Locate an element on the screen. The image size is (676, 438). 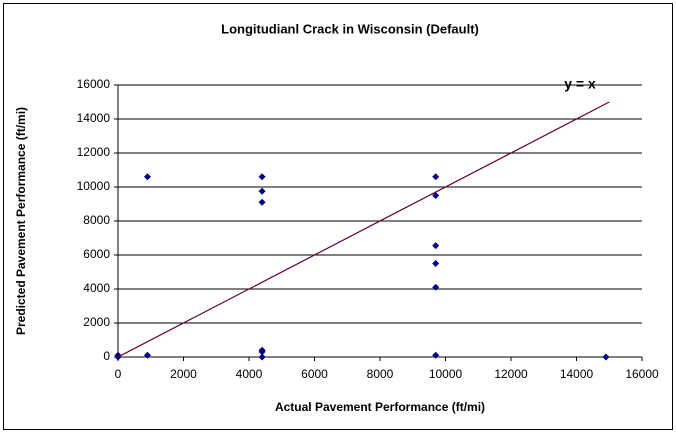
x-tick-label: 14000 is located at coordinates (577, 374).